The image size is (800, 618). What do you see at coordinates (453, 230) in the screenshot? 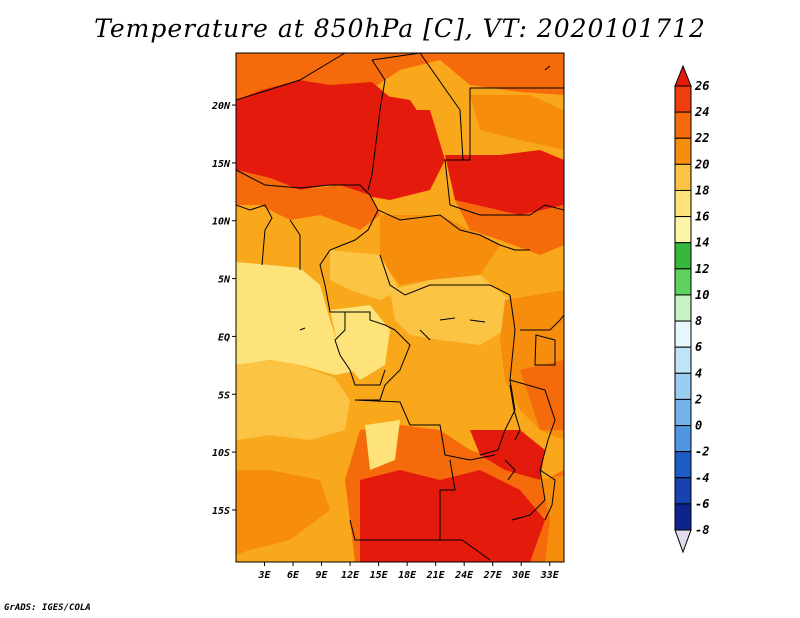
I see `boundary-car-south-sudan` at bounding box center [453, 230].